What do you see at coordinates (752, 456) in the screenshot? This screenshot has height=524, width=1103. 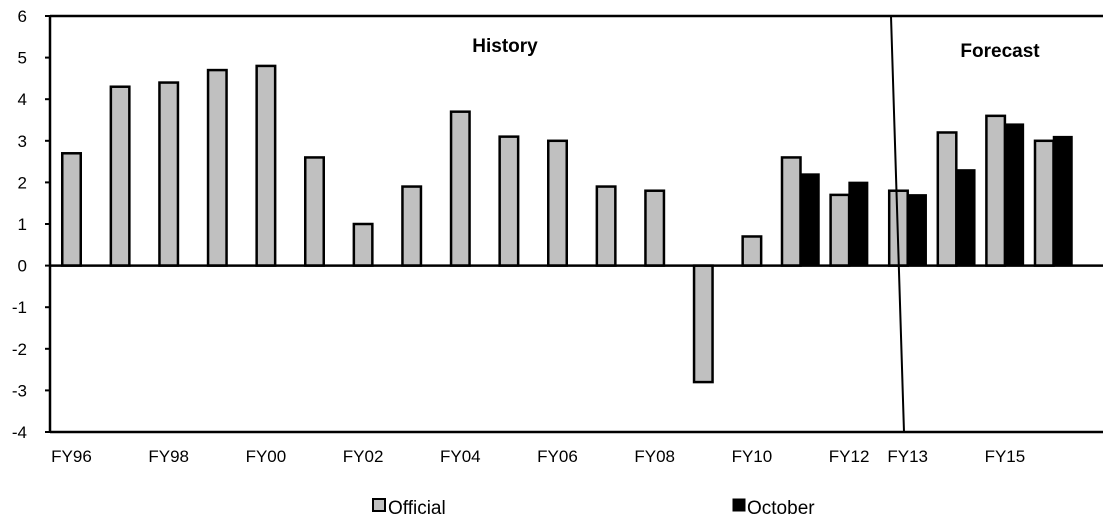 I see `x-tick-label: FY10` at bounding box center [752, 456].